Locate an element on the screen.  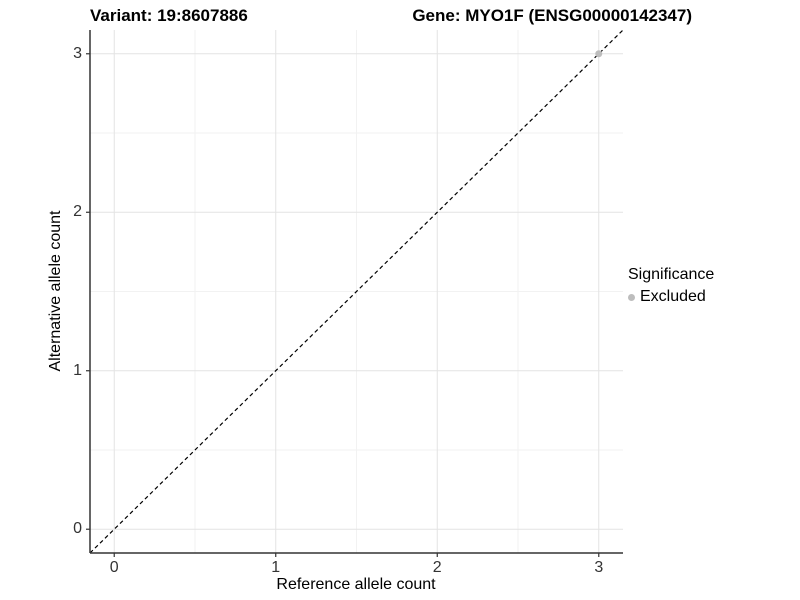
legend-title: Significance is located at coordinates (671, 274).